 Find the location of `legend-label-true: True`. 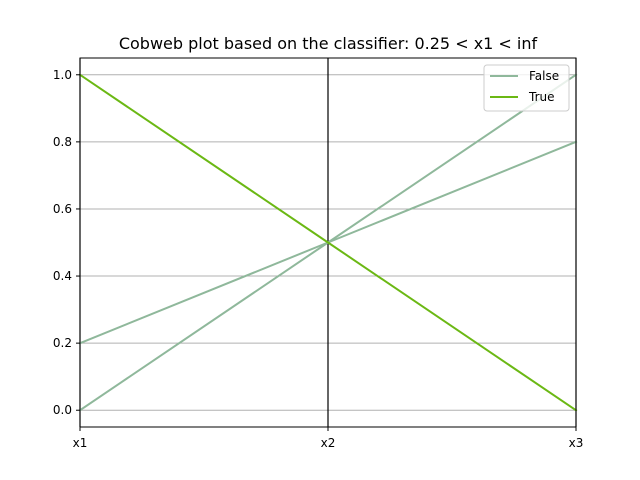

legend-label-true: True is located at coordinates (541, 97).